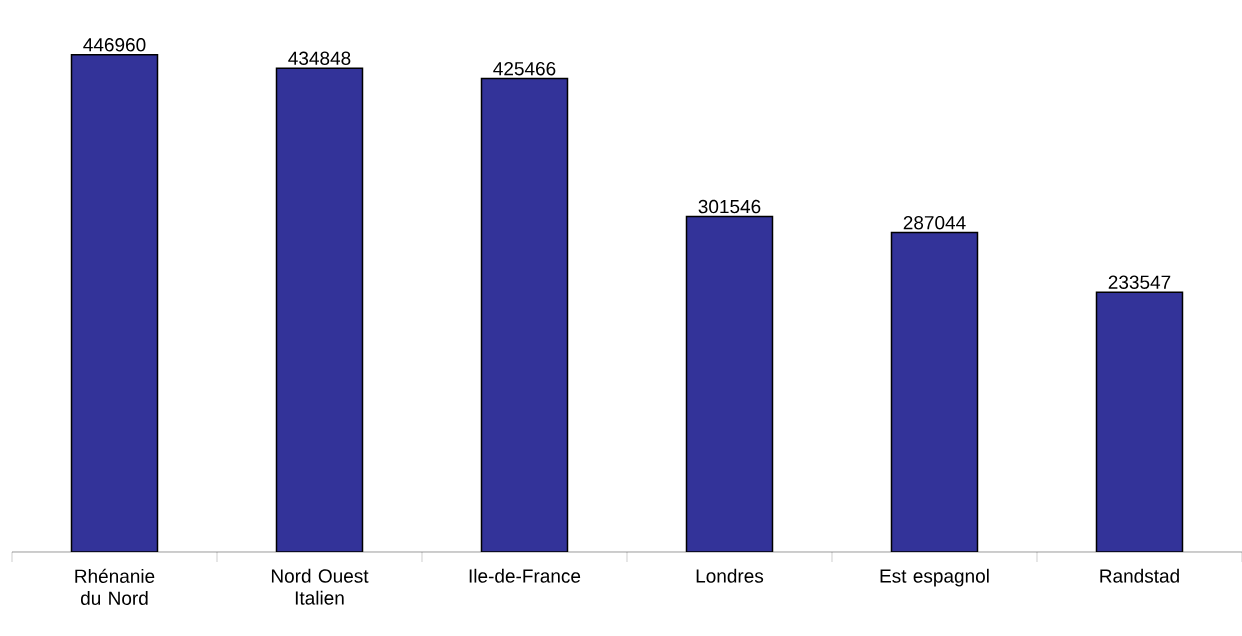 The image size is (1242, 636). What do you see at coordinates (730, 575) in the screenshot?
I see `x-tick-label: Londres` at bounding box center [730, 575].